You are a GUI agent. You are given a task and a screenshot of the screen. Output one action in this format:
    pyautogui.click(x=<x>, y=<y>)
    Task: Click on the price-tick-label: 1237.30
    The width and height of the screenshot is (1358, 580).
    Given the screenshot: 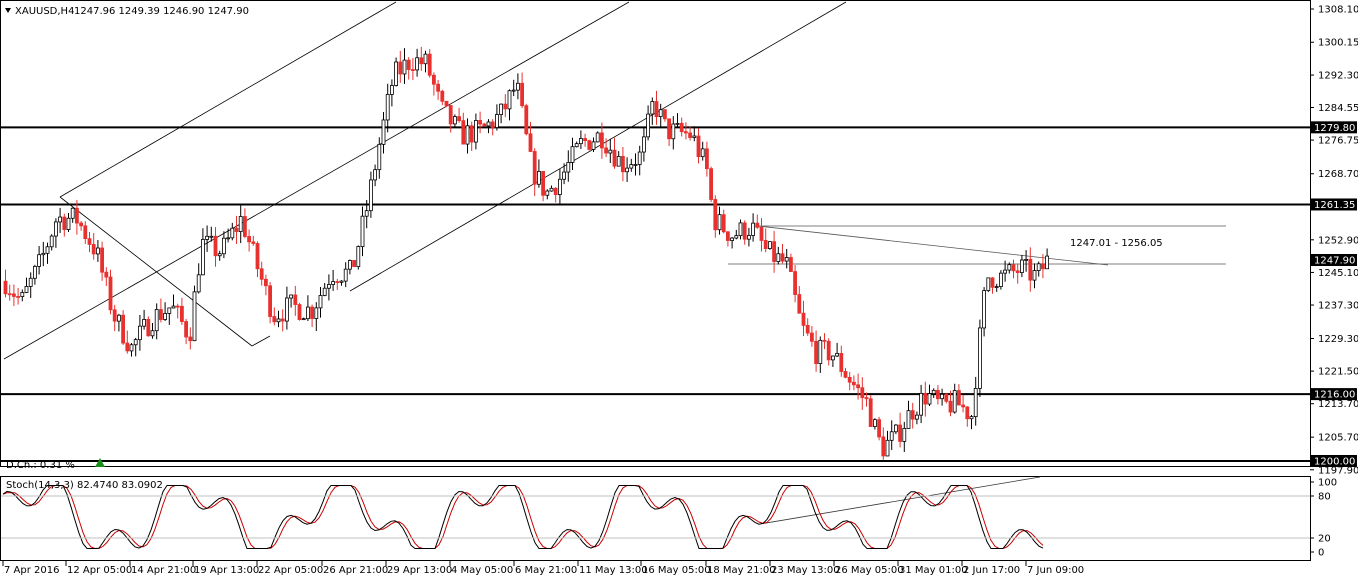 What is the action you would take?
    pyautogui.click(x=1338, y=306)
    